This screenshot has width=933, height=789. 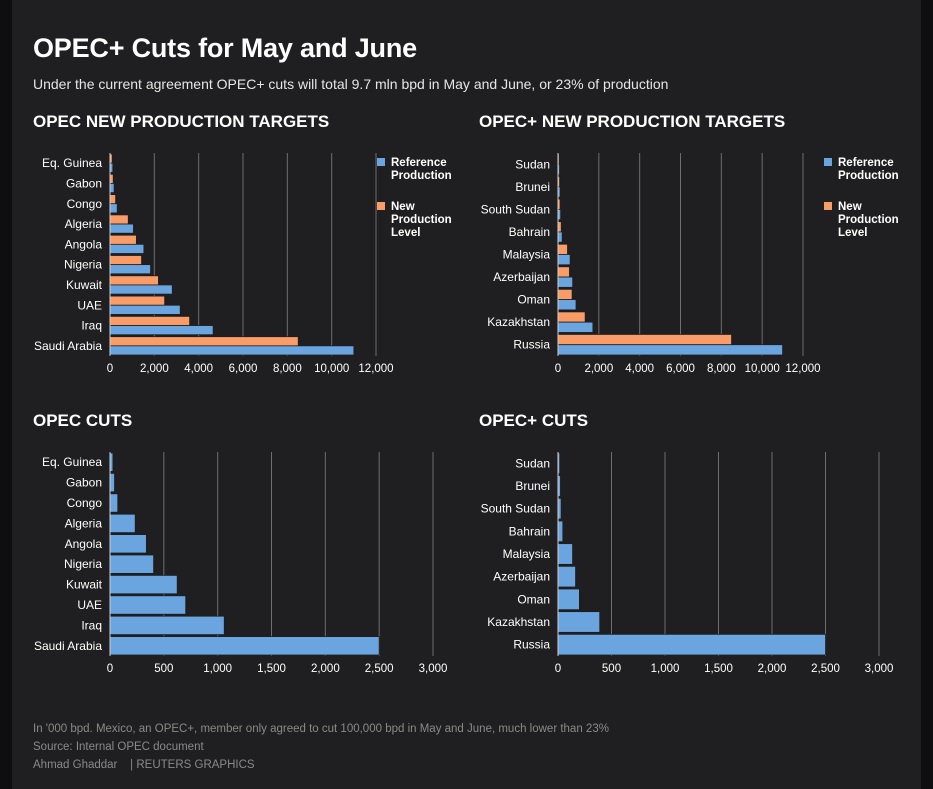 What do you see at coordinates (225, 48) in the screenshot?
I see `graphic-title: OPEC+ Cuts for May and June` at bounding box center [225, 48].